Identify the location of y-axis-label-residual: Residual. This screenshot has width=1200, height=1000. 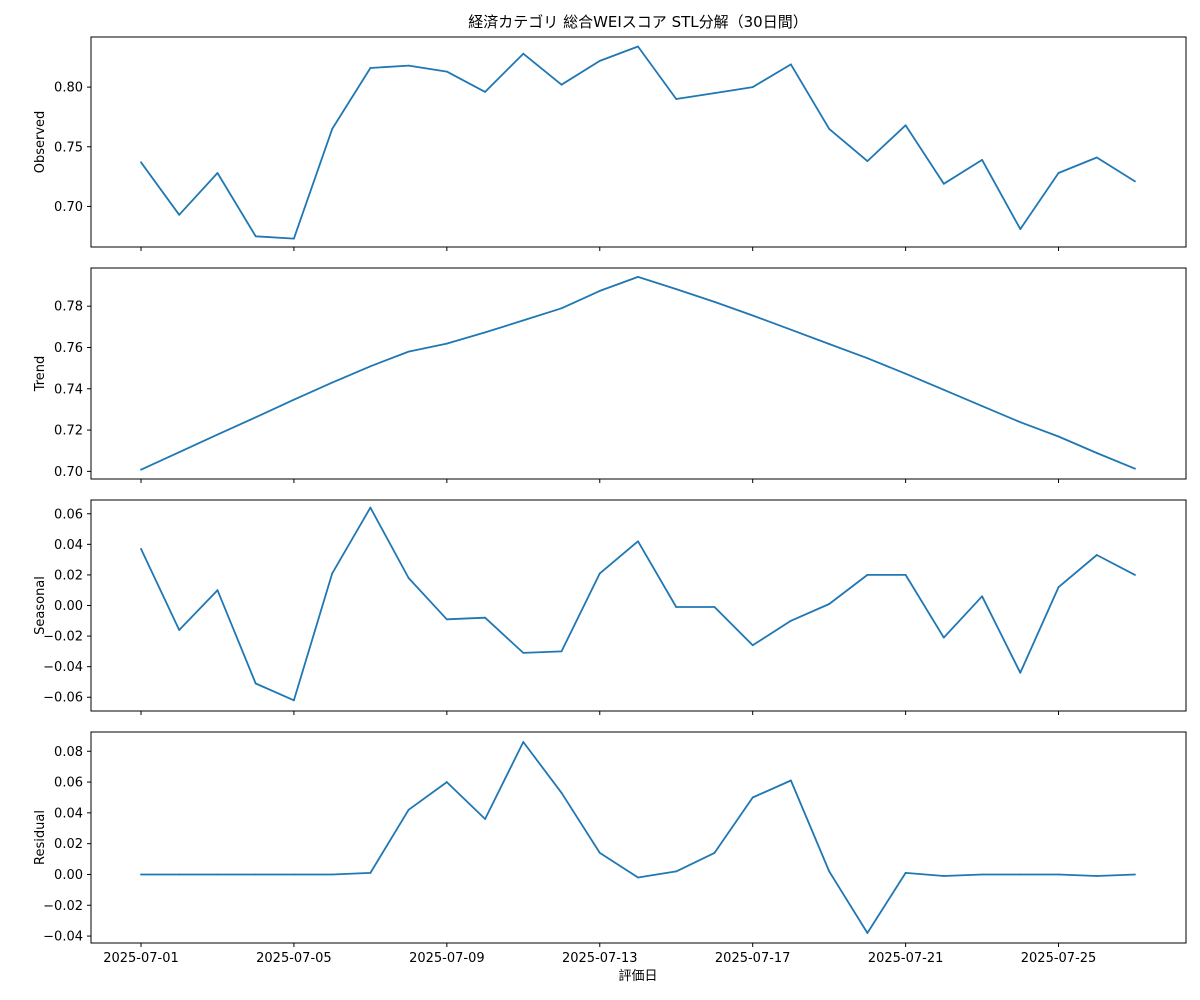
(40, 837).